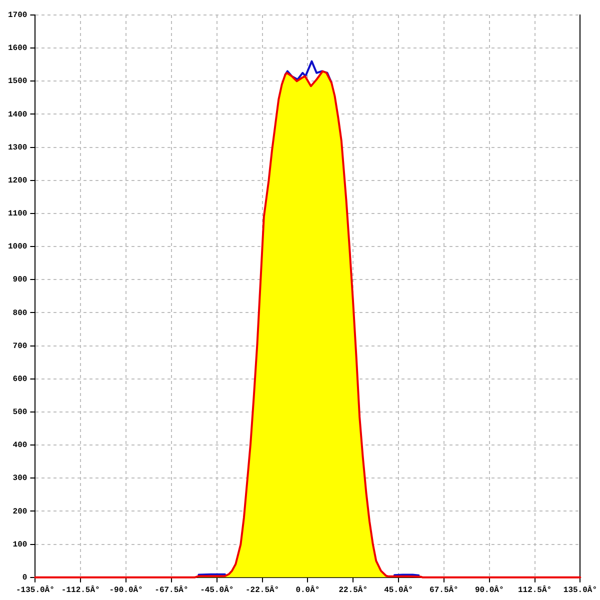 This screenshot has width=600, height=600. I want to click on y-tick-label: 700, so click(20, 346).